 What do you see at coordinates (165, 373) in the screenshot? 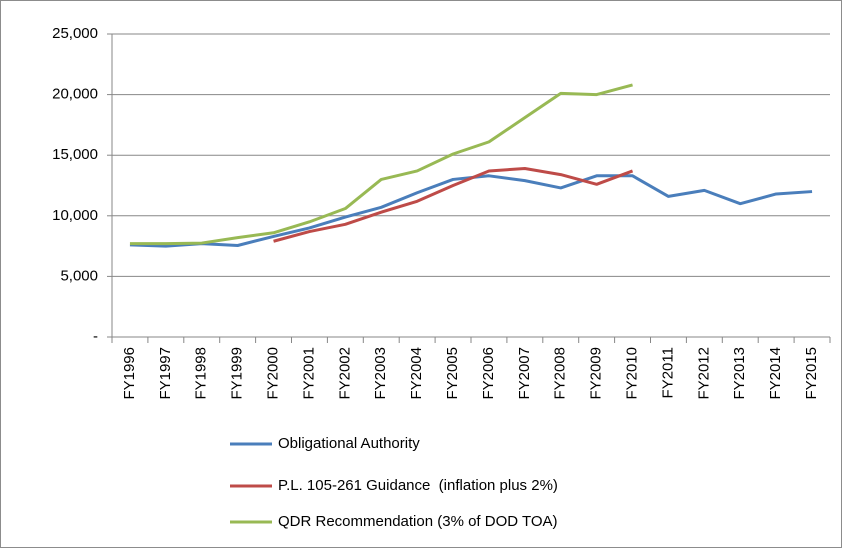
I see `x-tick-label: FY1997` at bounding box center [165, 373].